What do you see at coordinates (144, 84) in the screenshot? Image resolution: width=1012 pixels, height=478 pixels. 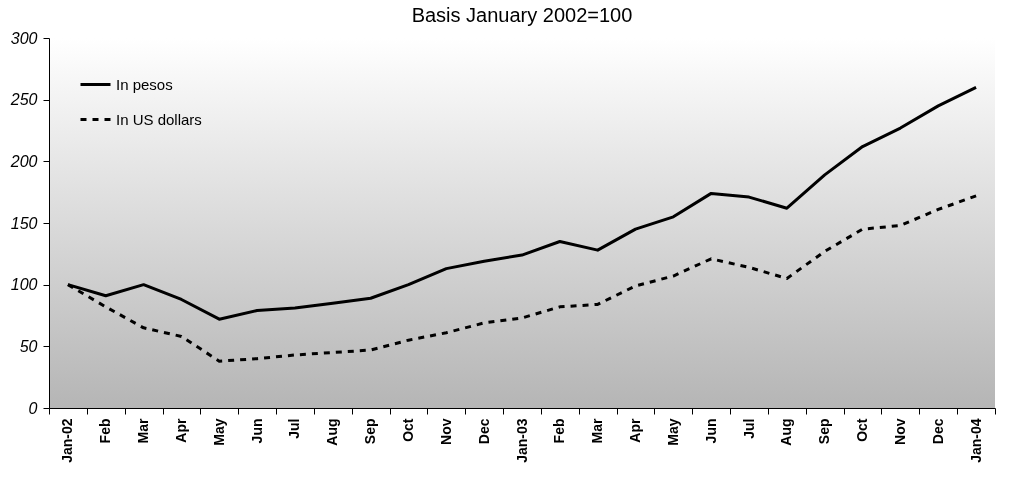 I see `legend-label: In pesos` at bounding box center [144, 84].